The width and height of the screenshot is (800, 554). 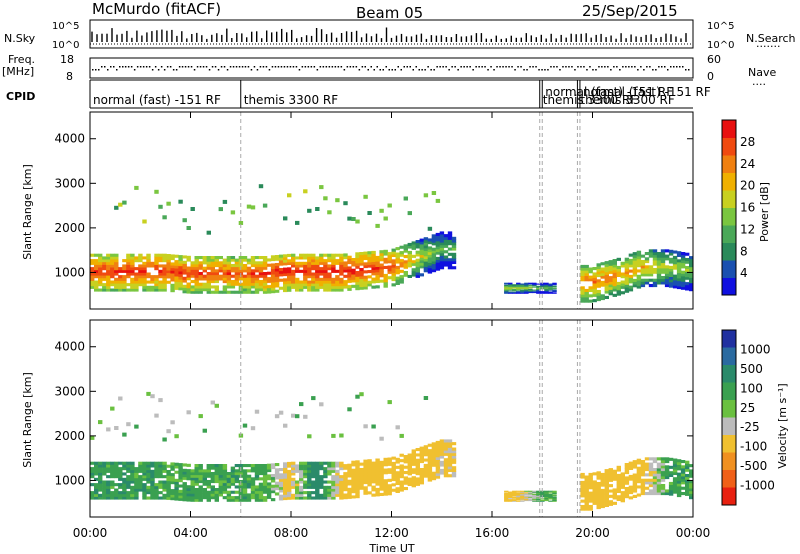 I want to click on x-tick-label: 12:00, so click(x=391, y=533).